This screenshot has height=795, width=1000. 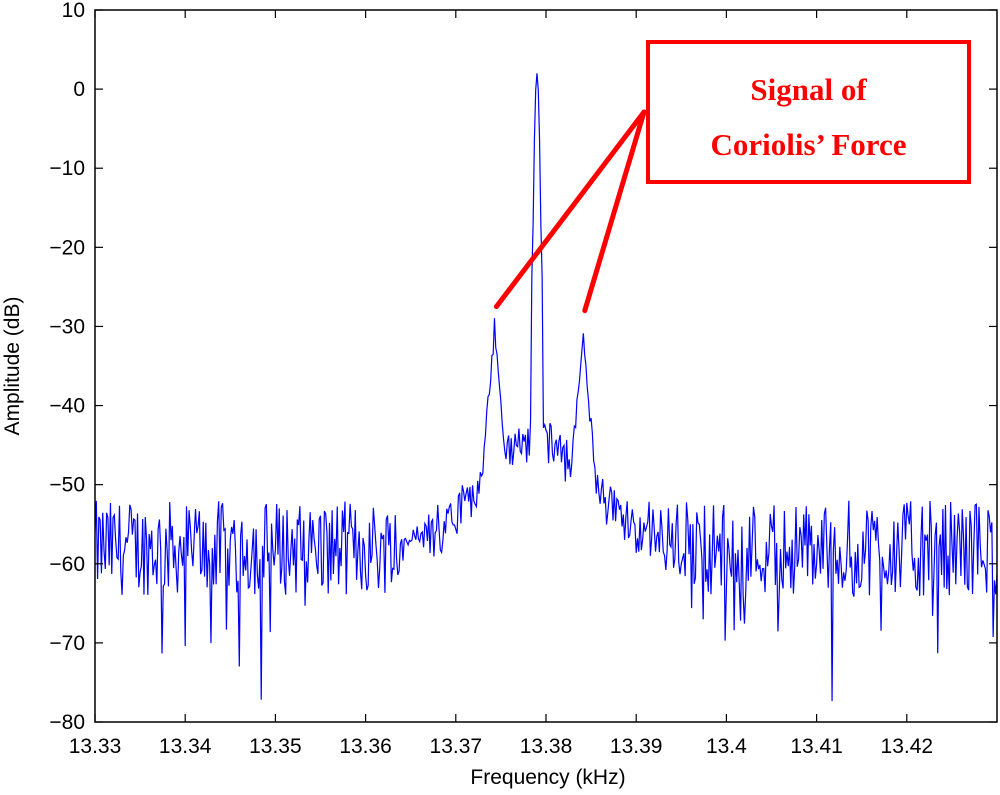 I want to click on y-tick-label: −30, so click(x=67, y=326).